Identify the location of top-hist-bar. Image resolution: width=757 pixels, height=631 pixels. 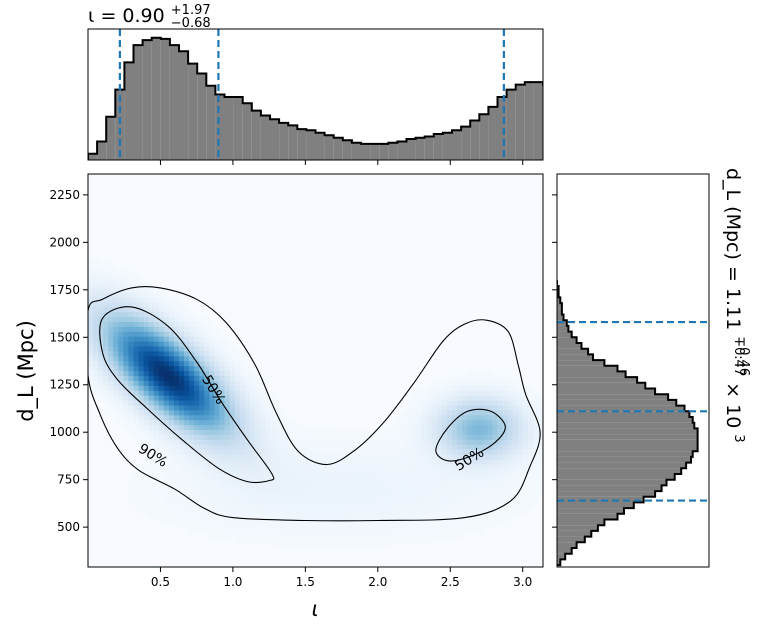
(547, 122).